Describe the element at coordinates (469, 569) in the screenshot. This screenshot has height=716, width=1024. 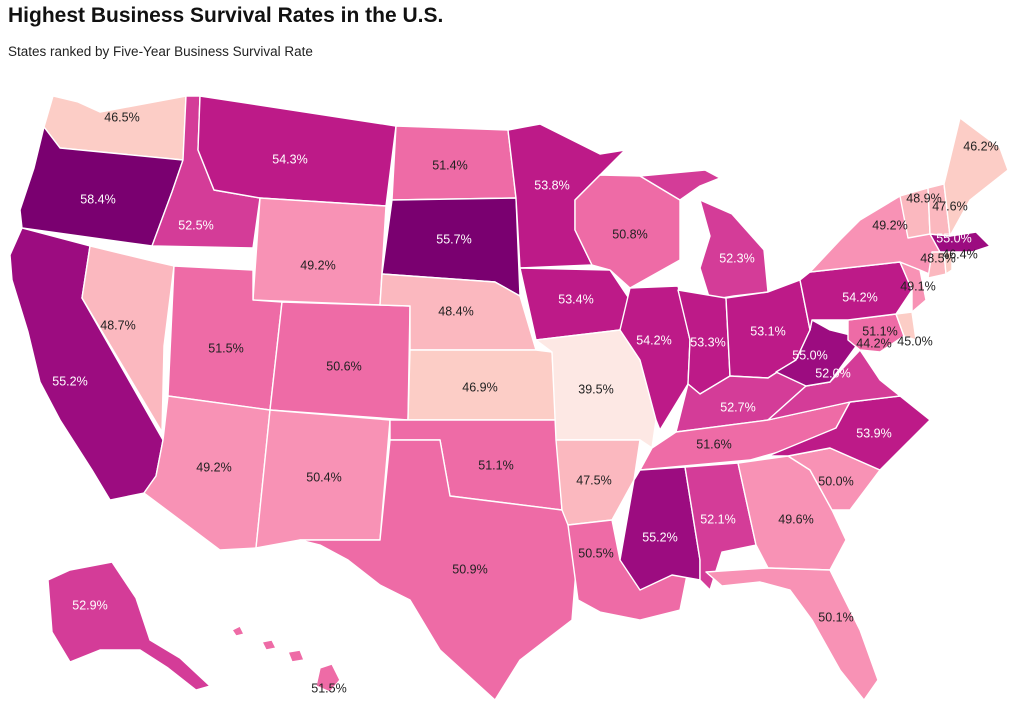
I see `state-value-label-tx: 50.9%` at that location.